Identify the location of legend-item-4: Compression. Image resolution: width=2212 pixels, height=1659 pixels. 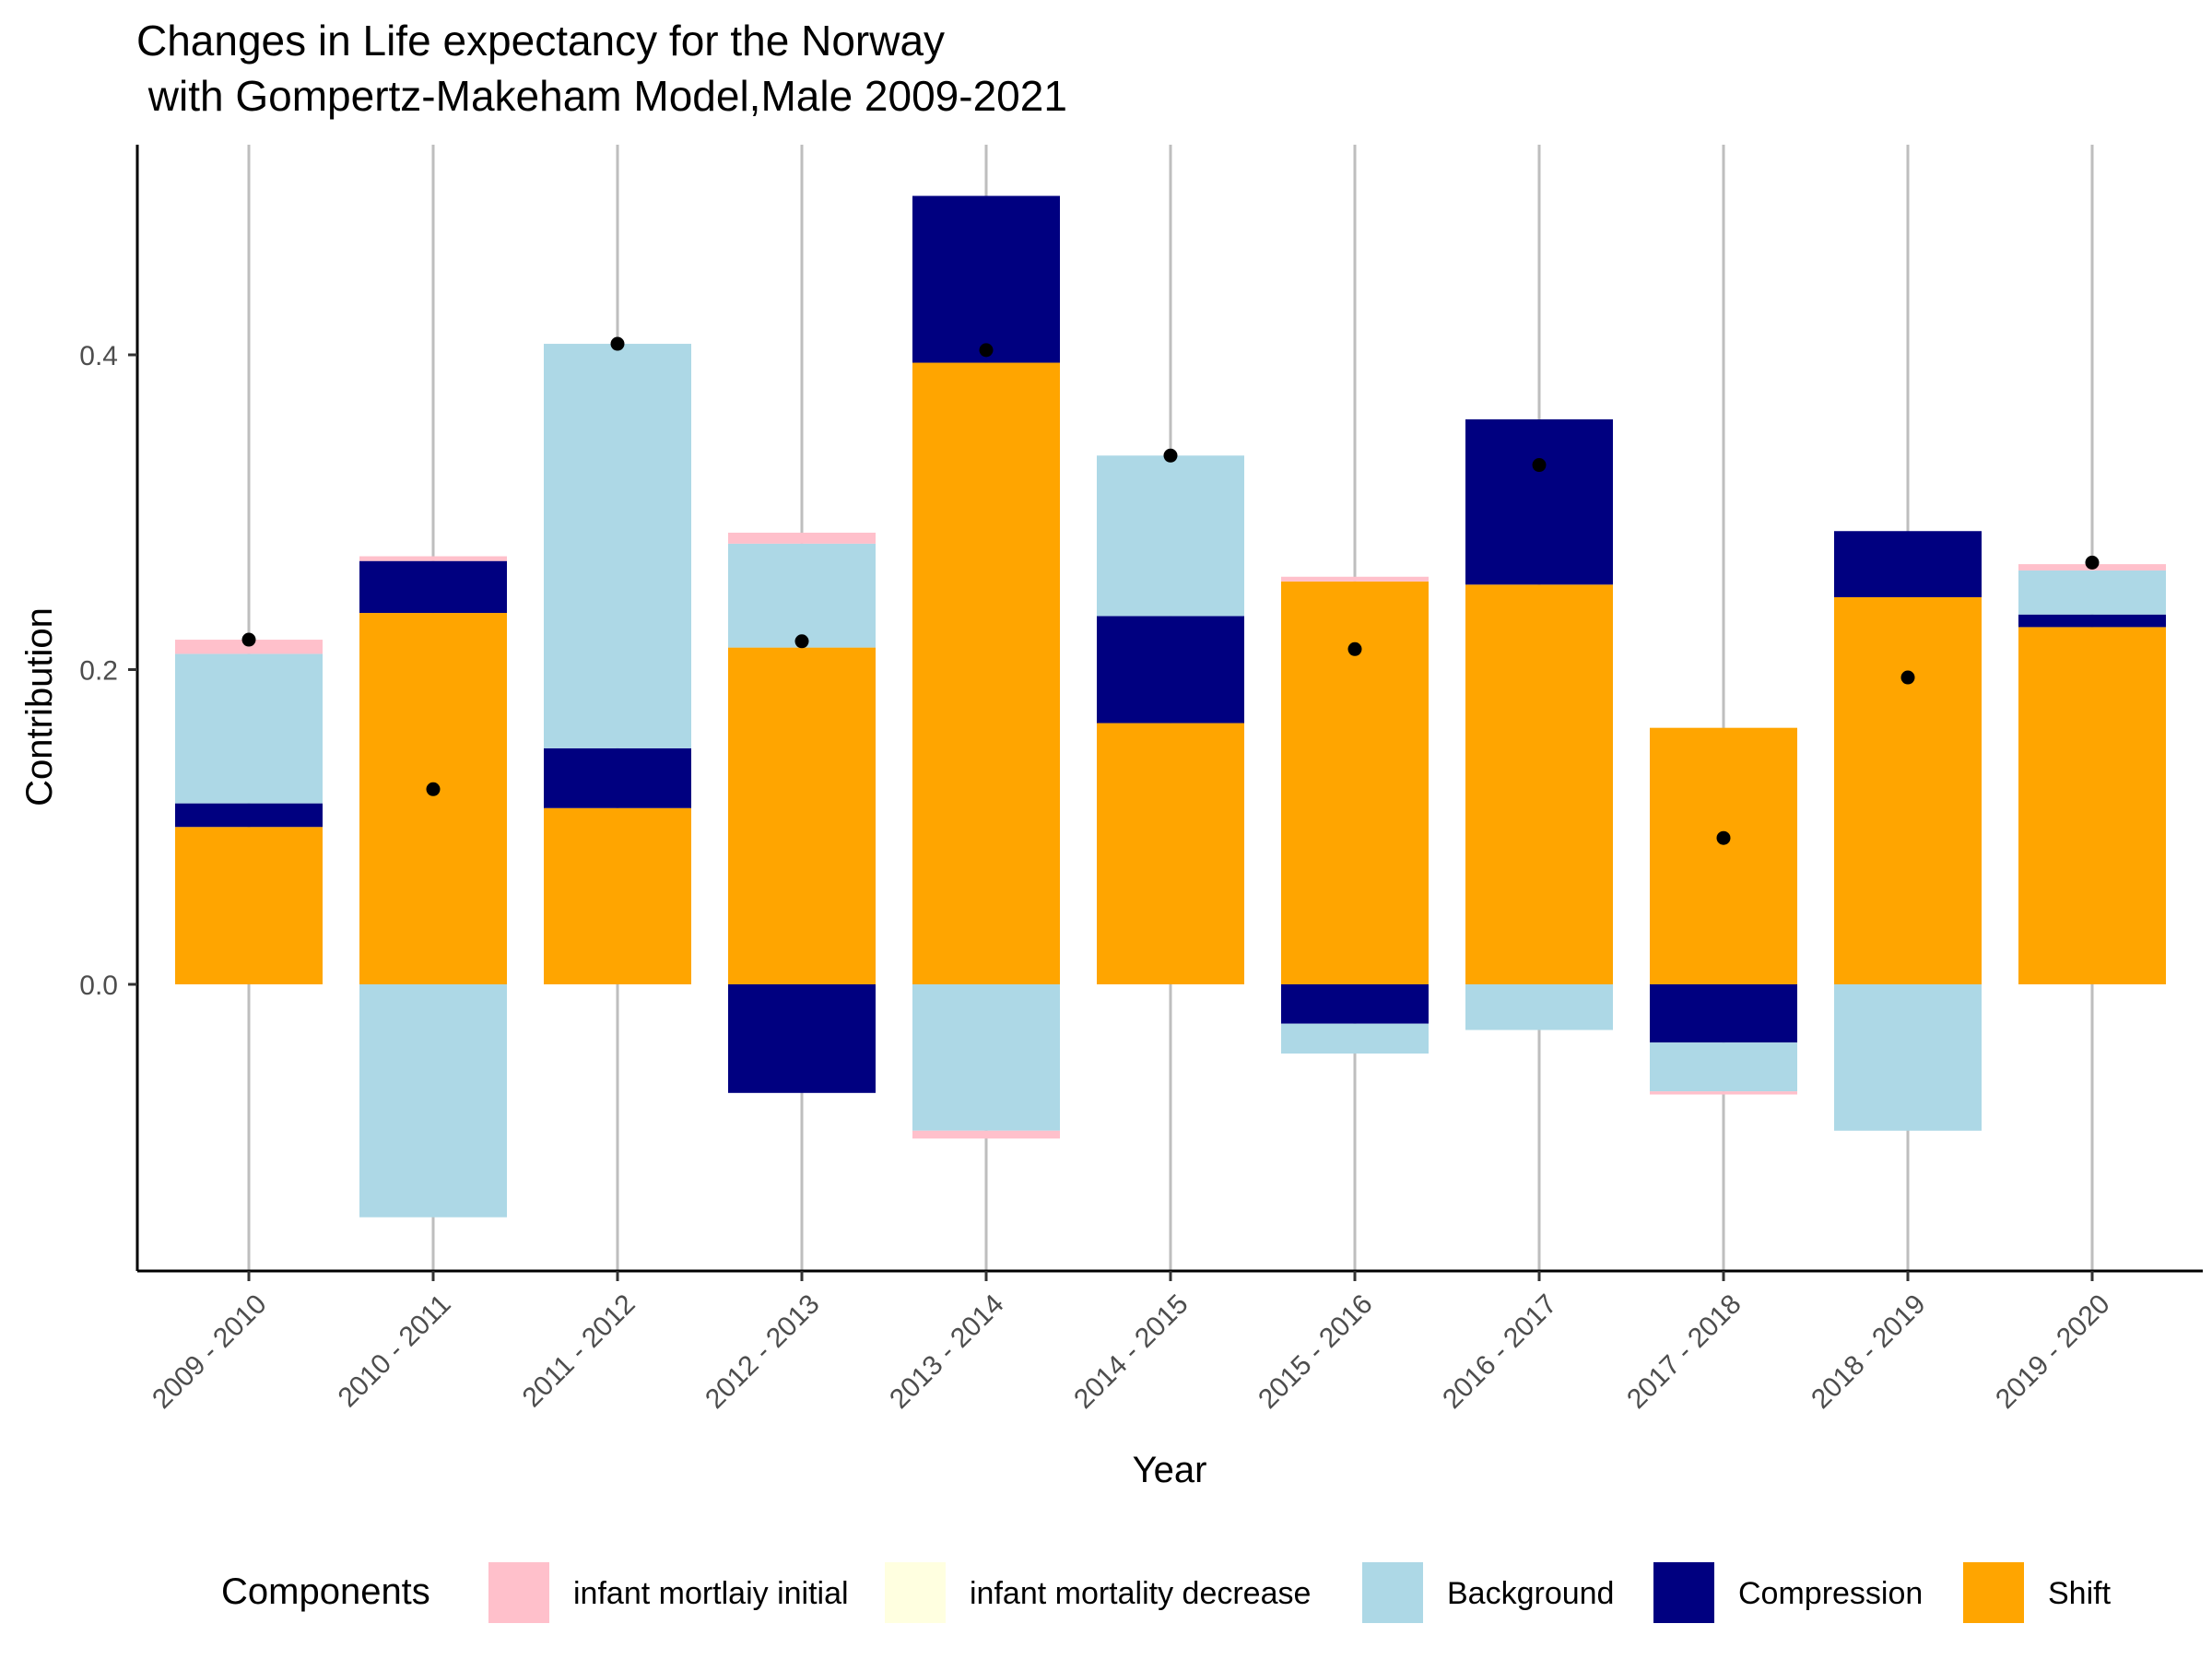
(1788, 1592).